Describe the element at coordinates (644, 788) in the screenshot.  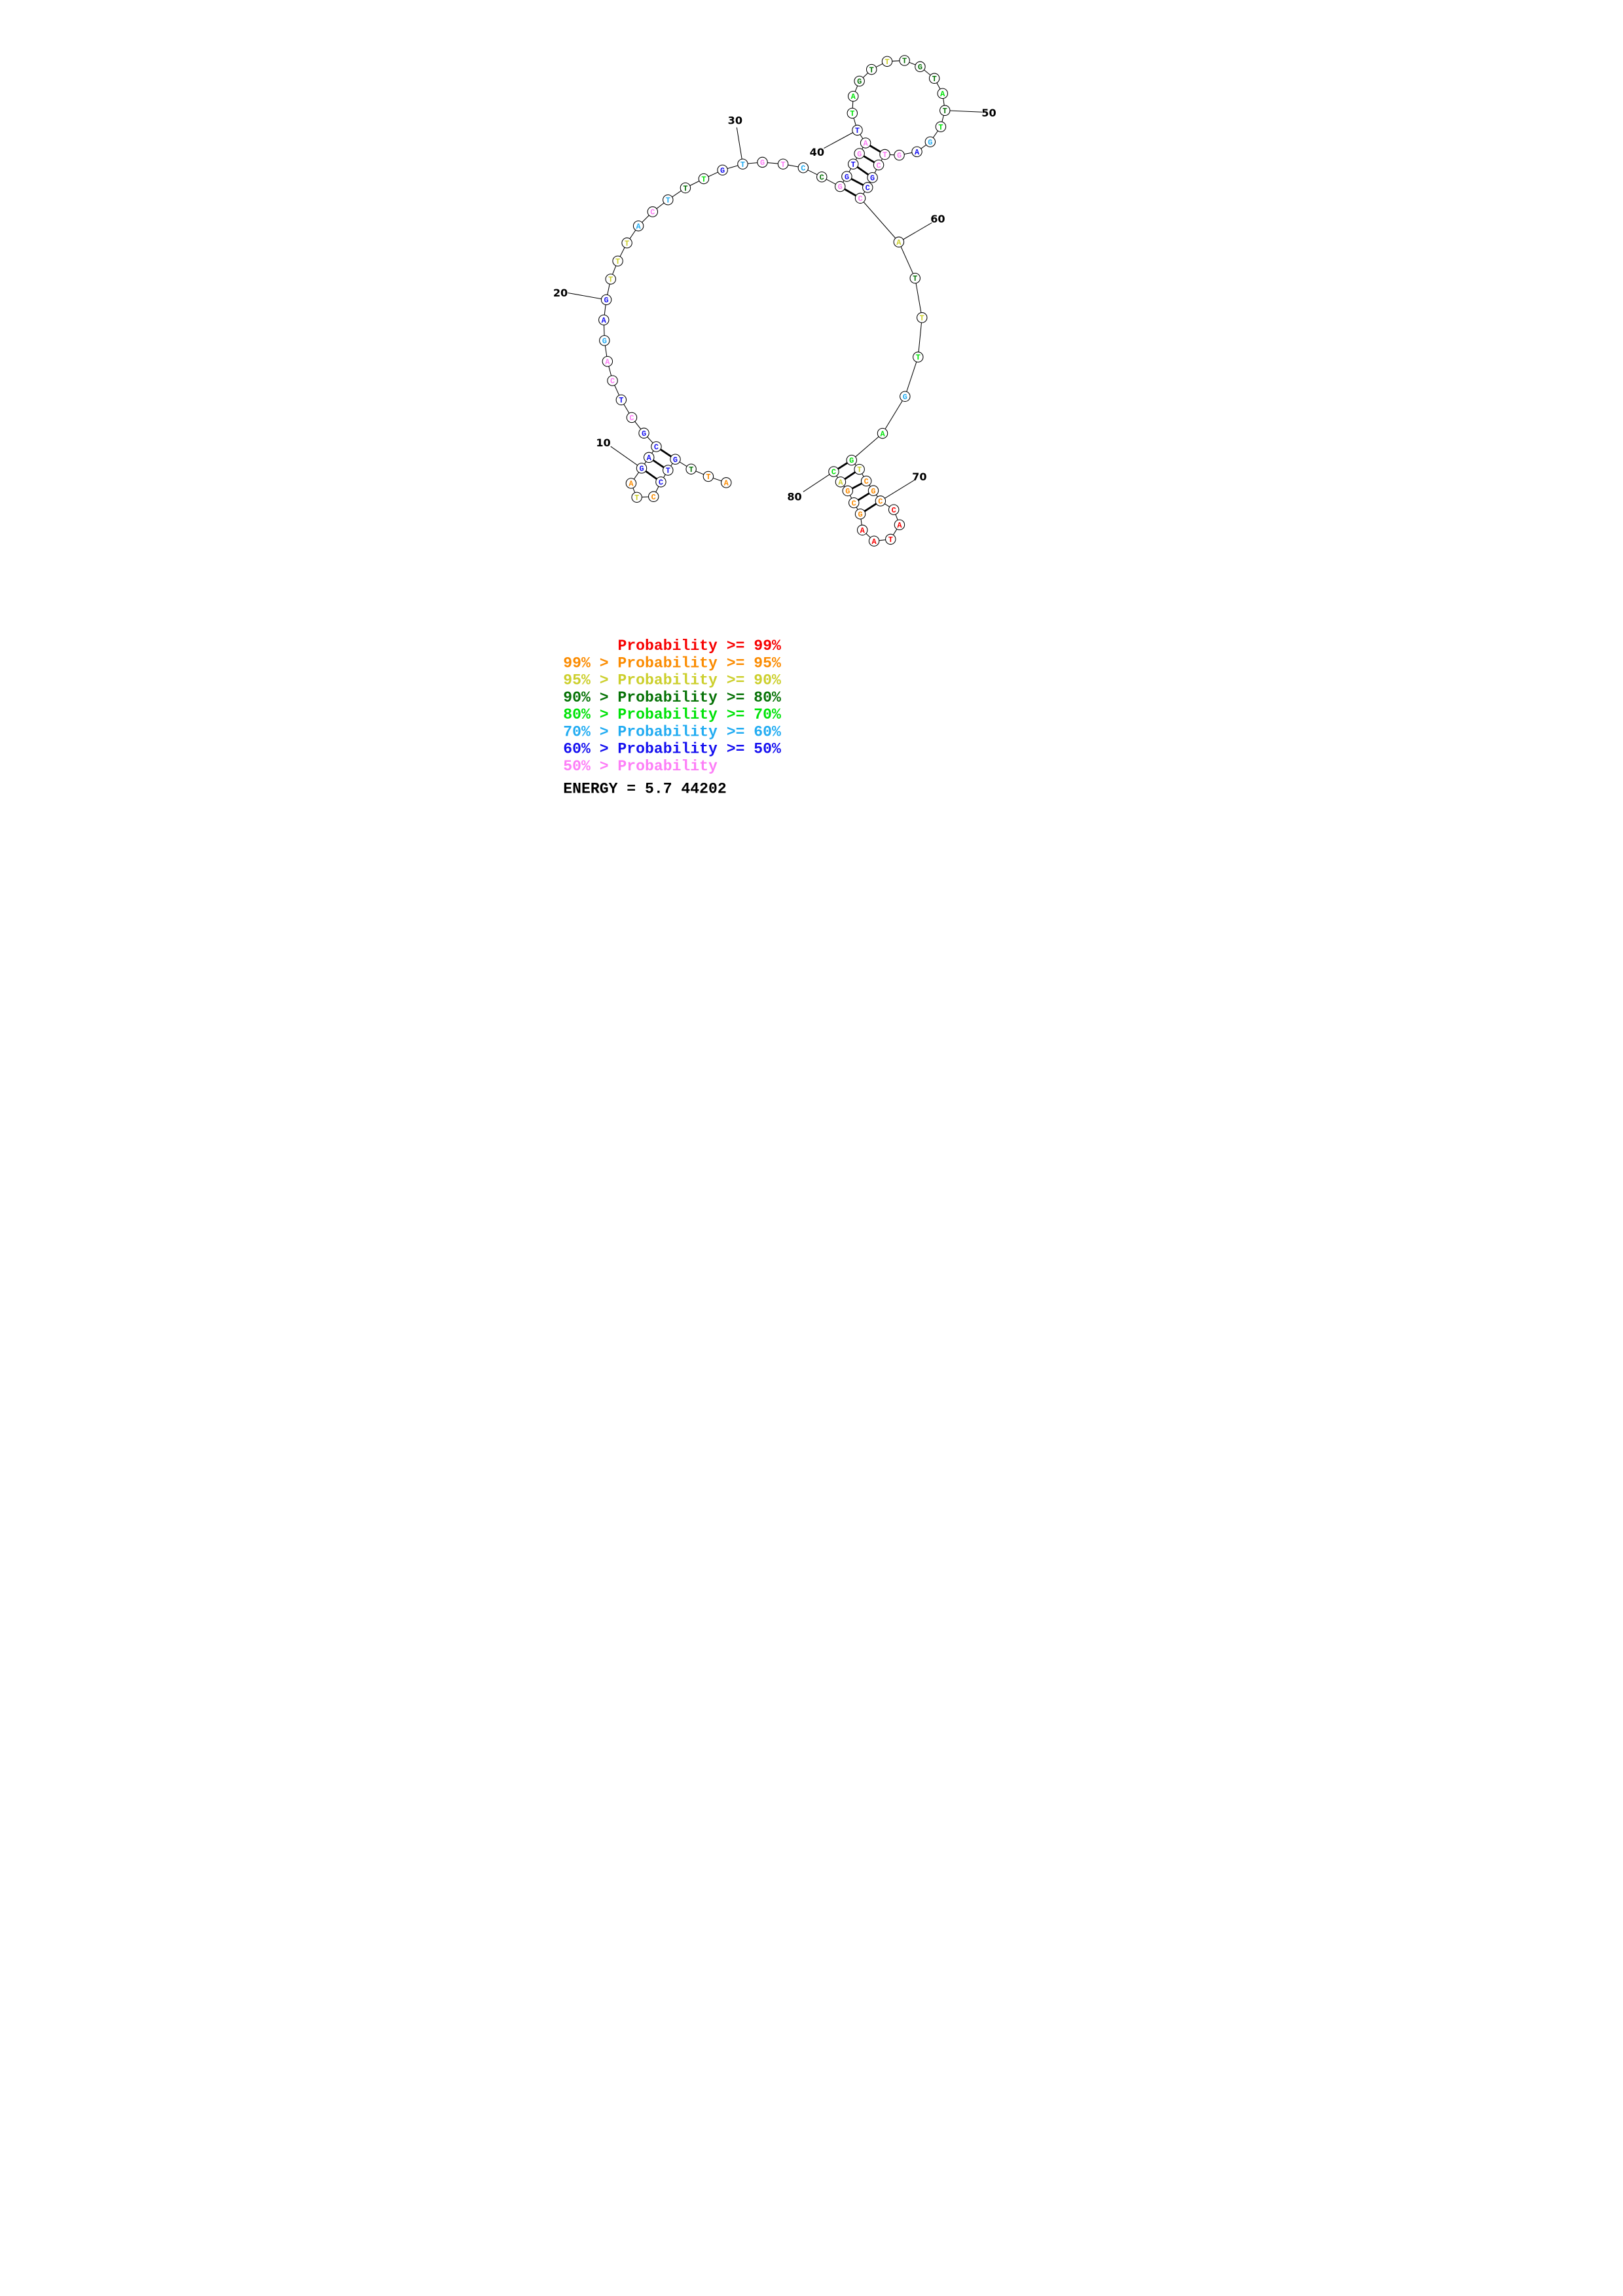
I see `energy-label: ENERGY = 5.7 44202` at that location.